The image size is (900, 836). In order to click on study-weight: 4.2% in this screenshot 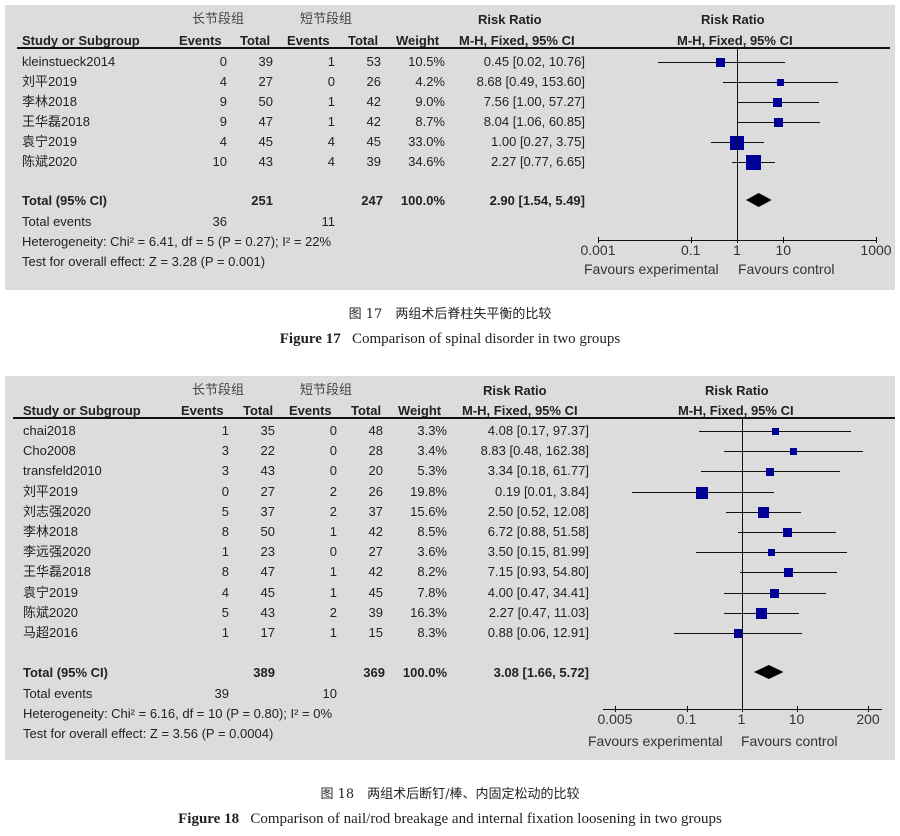, I will do `click(430, 81)`.